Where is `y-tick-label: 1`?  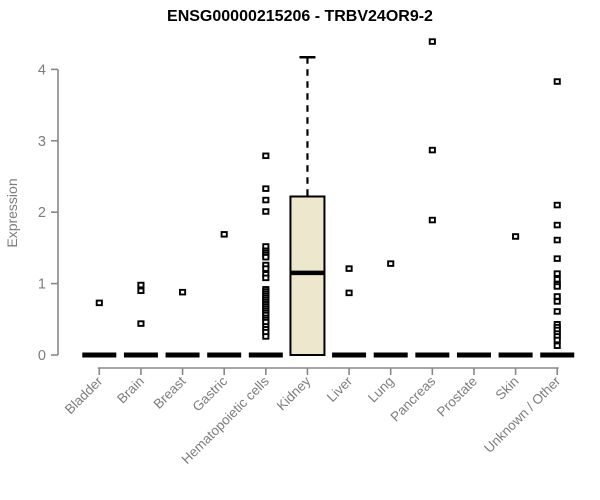 y-tick-label: 1 is located at coordinates (42, 285).